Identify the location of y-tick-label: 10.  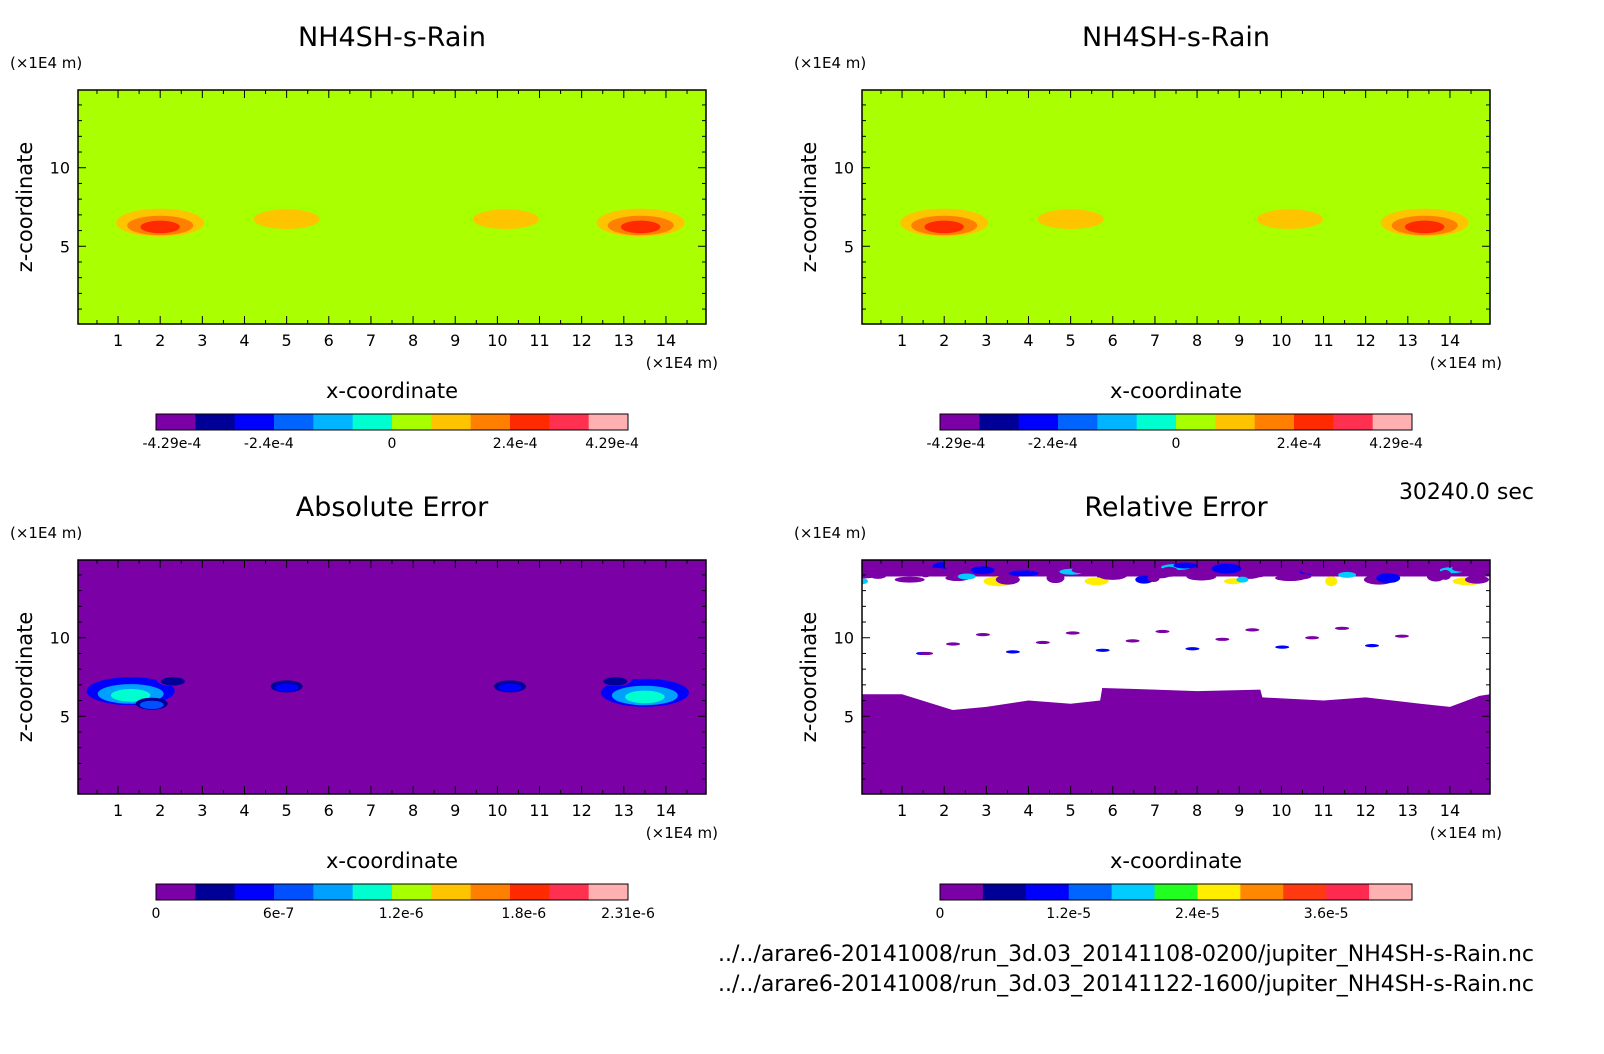
(60, 638).